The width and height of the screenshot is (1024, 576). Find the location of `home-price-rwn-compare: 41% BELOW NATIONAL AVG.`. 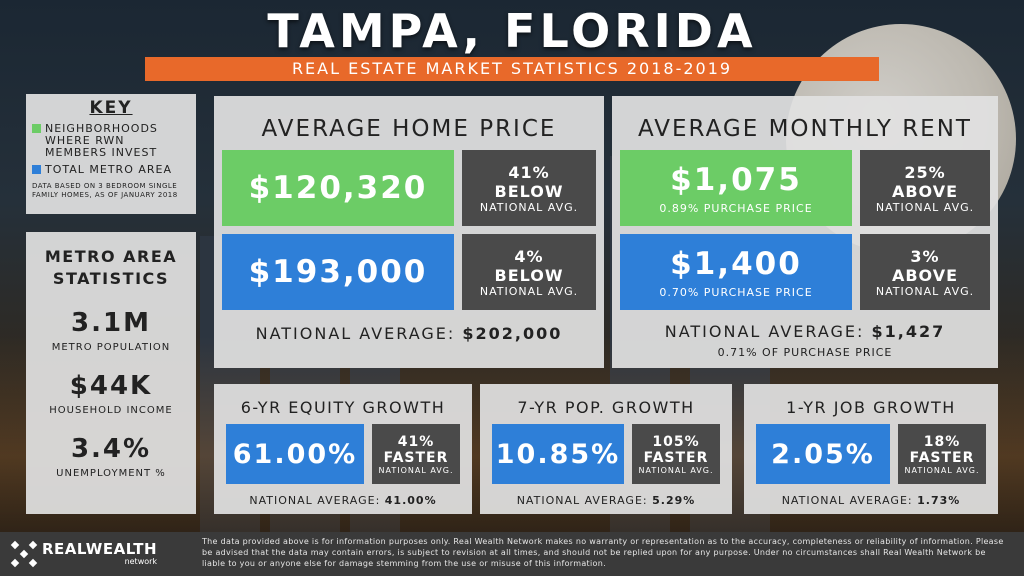

home-price-rwn-compare: 41% BELOW NATIONAL AVG. is located at coordinates (529, 188).